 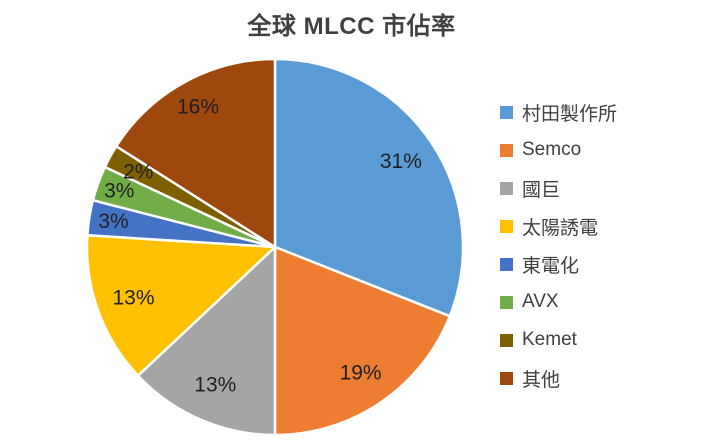 I want to click on legend-item-4: 東電化, so click(x=558, y=264).